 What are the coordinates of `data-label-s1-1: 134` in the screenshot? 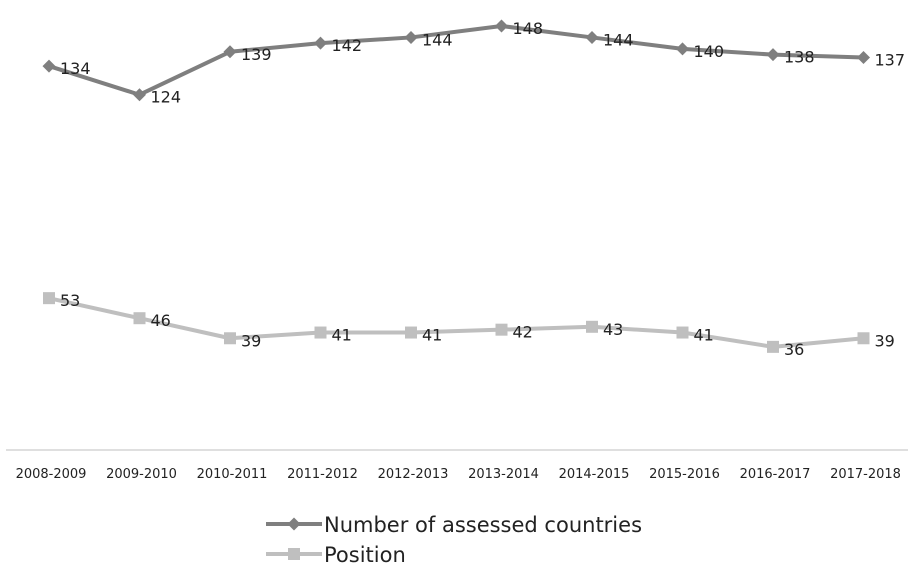 It's located at (75, 68).